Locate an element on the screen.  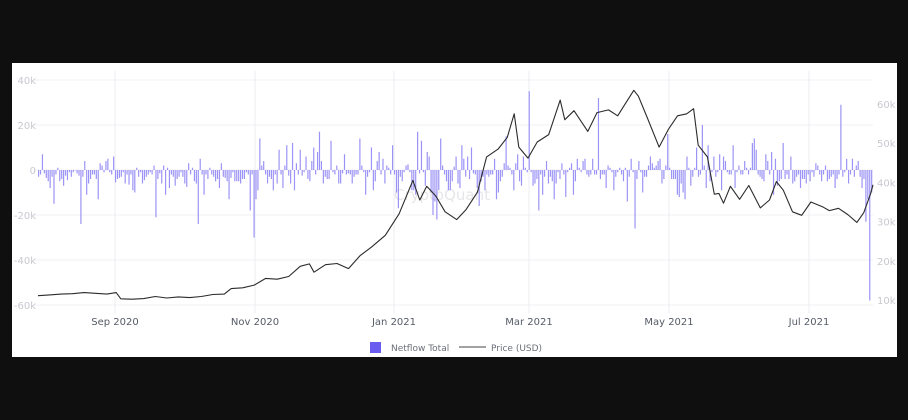
netflow-legend-label: Netflow Total is located at coordinates (420, 349).